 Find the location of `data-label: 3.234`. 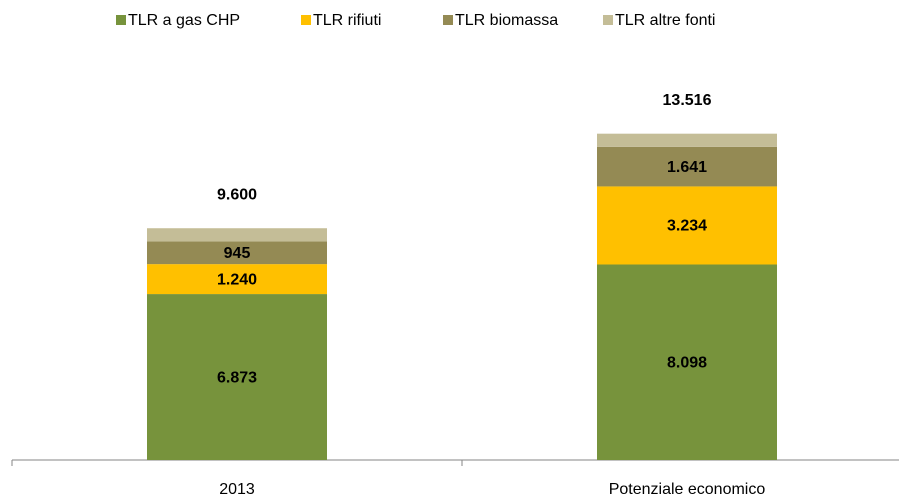

data-label: 3.234 is located at coordinates (687, 226).